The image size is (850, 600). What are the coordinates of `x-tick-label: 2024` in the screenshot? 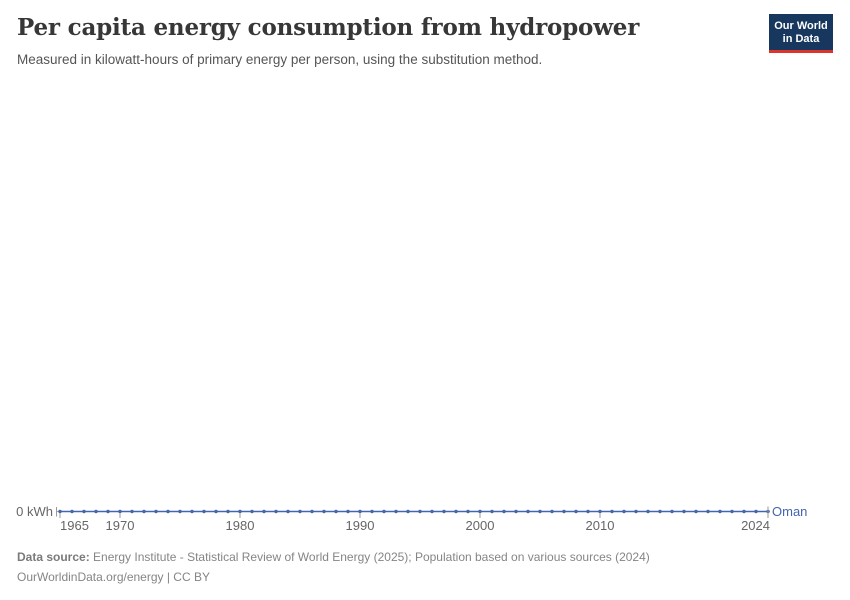 It's located at (755, 525).